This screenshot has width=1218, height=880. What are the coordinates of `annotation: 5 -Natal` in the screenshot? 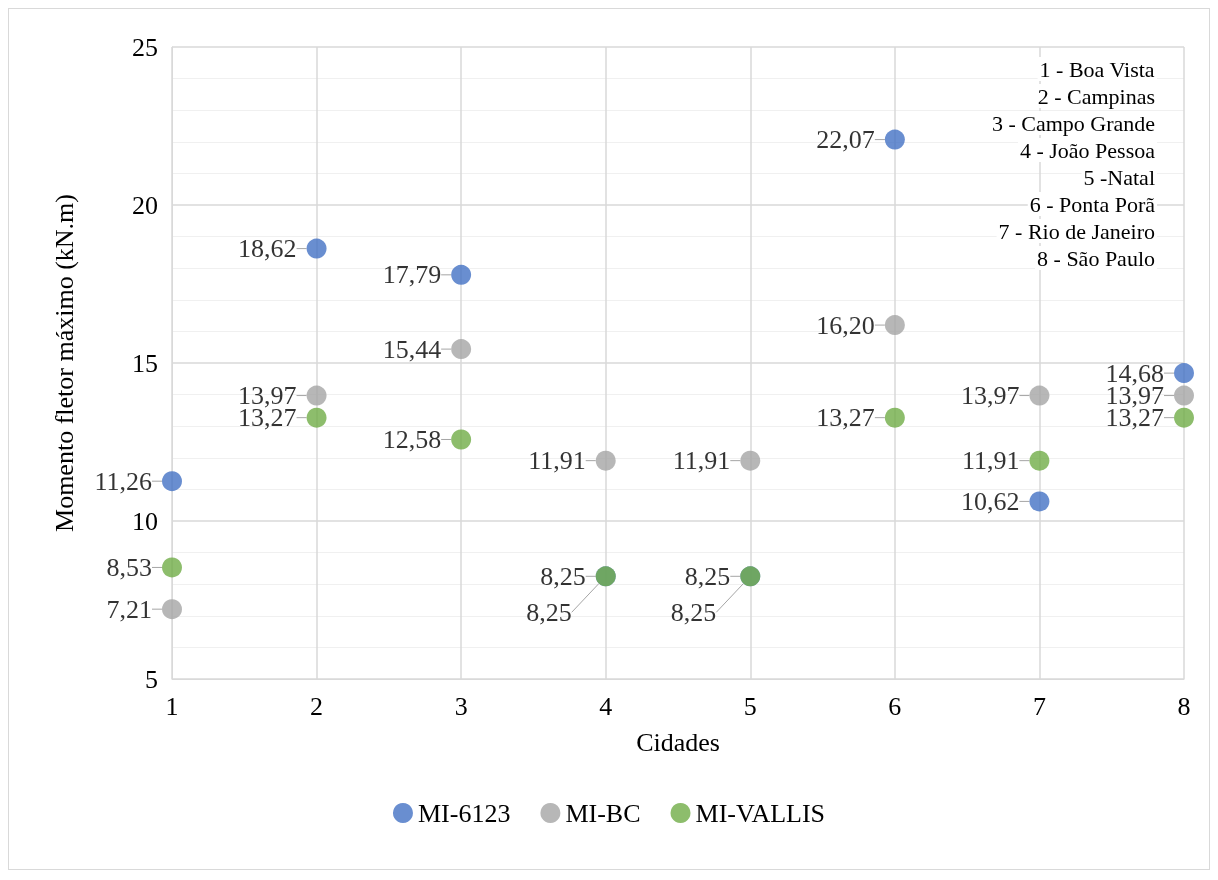 It's located at (1119, 177).